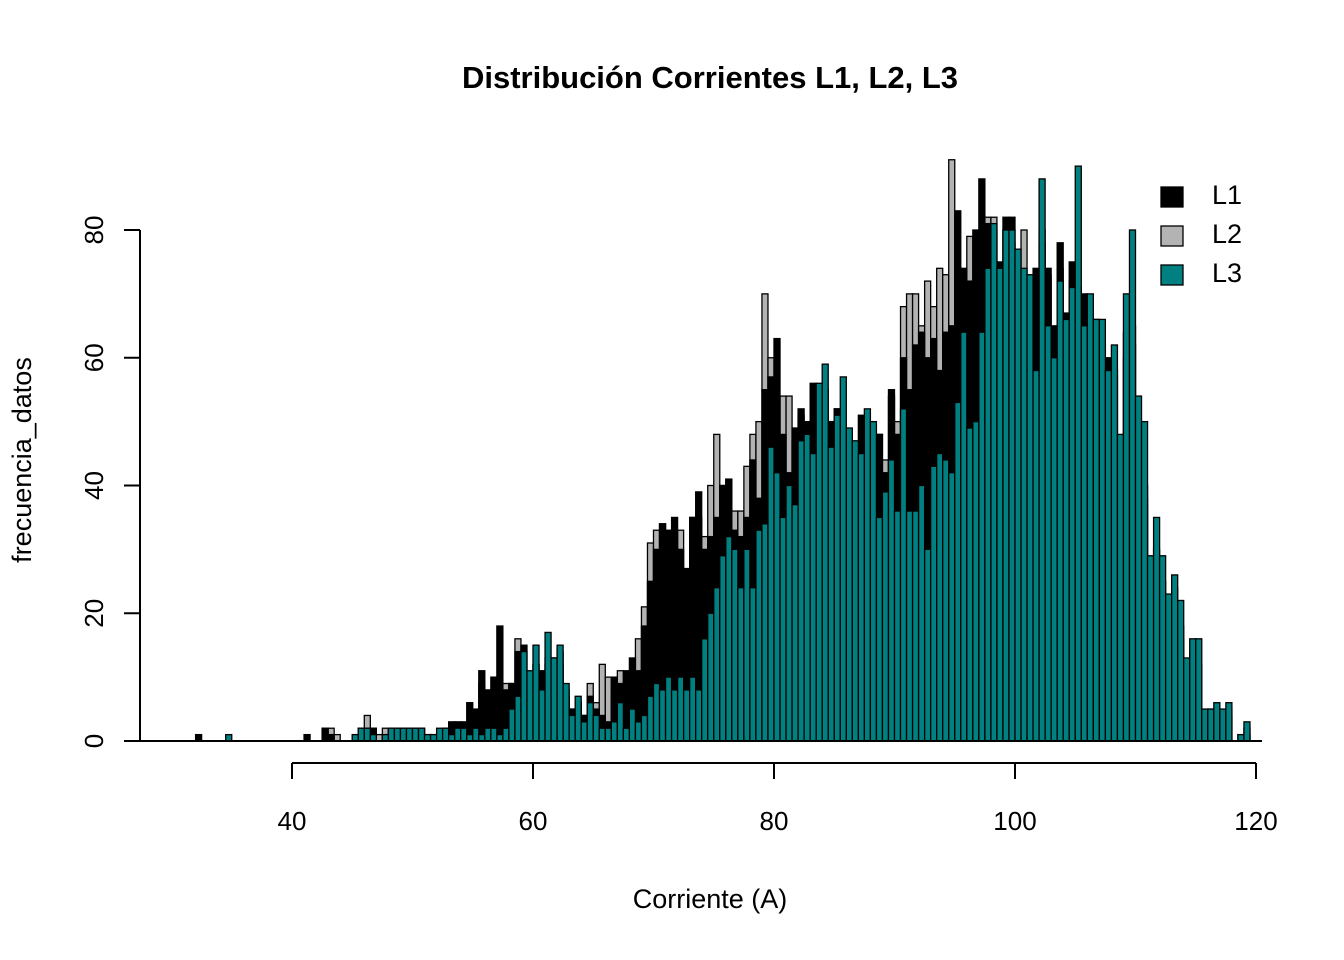 The height and width of the screenshot is (960, 1344). I want to click on legend-label: L1, so click(1227, 195).